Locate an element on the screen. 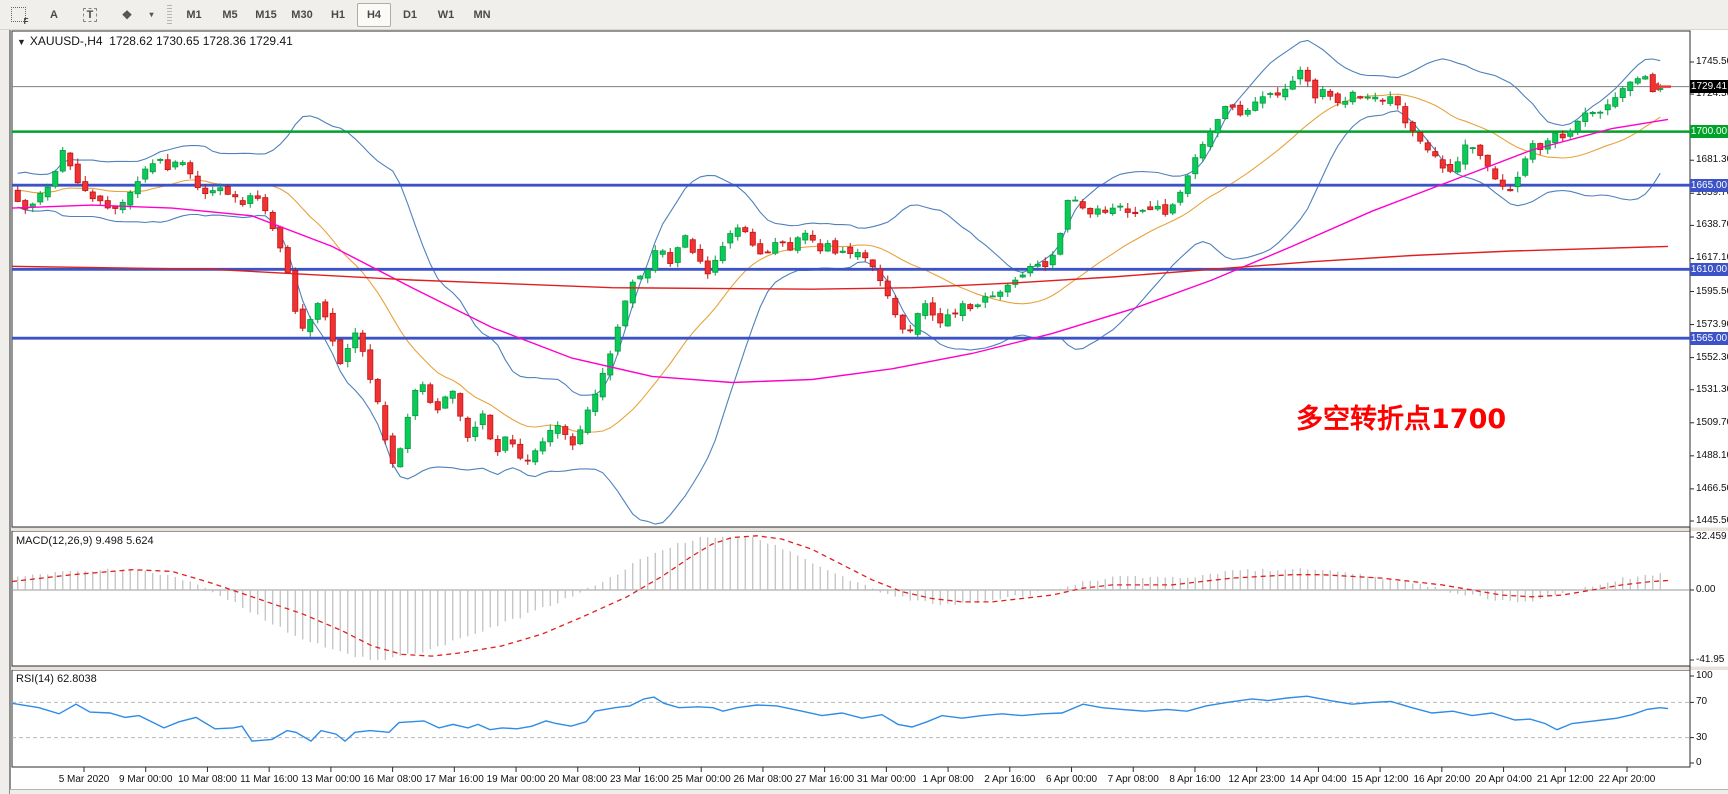 The height and width of the screenshot is (794, 1728). rsi-layer is located at coordinates (851, 719).